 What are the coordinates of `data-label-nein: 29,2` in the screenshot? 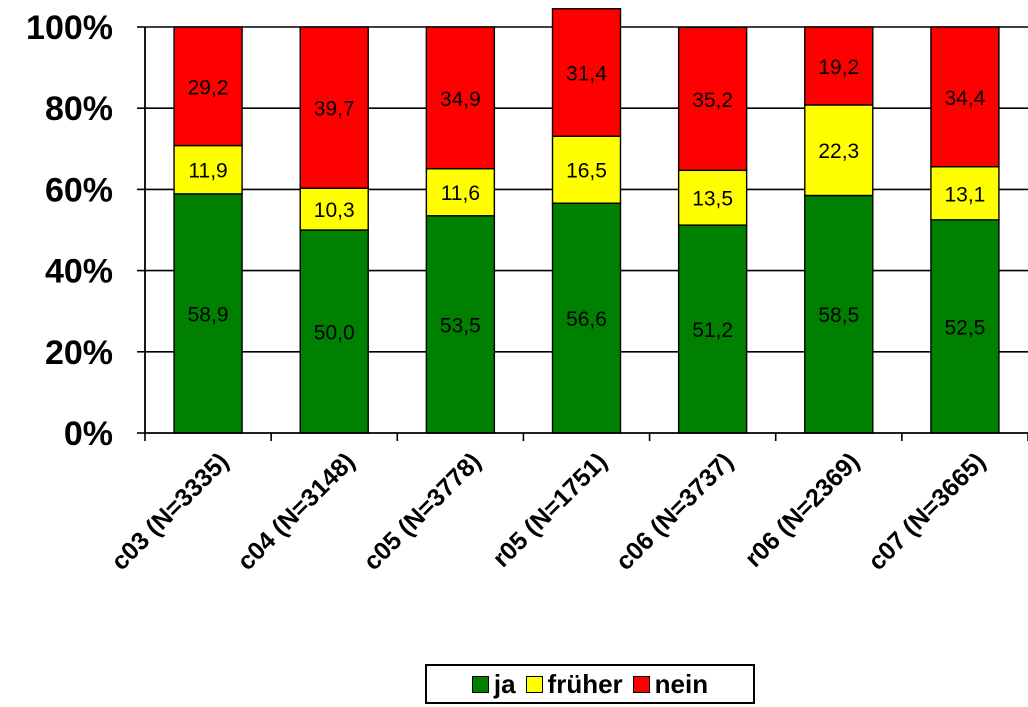 It's located at (208, 87).